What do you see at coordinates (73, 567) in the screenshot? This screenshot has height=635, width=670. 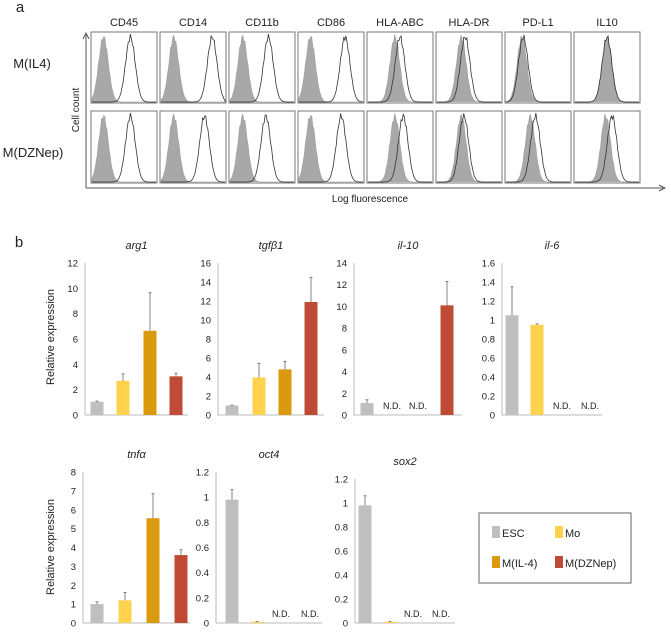 I see `y-tick-label: 3` at bounding box center [73, 567].